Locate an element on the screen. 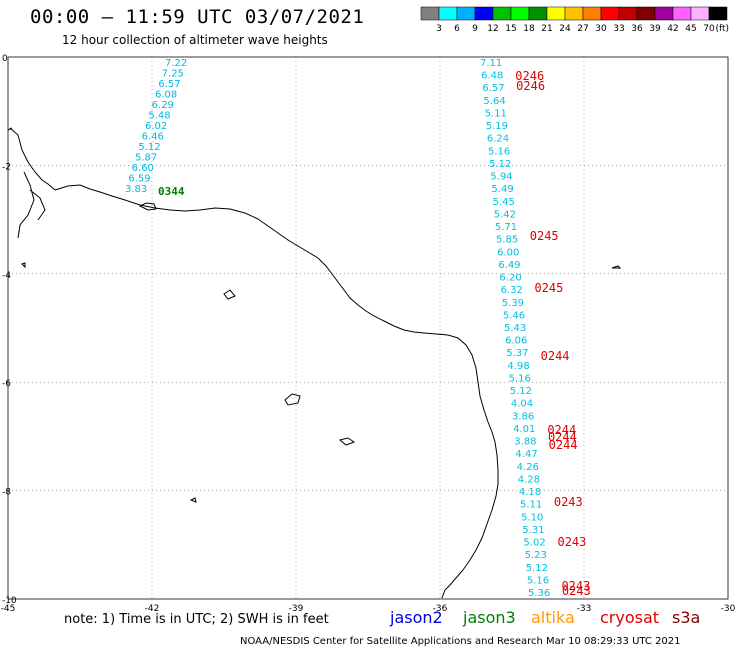 Image resolution: width=740 pixels, height=650 pixels. color-scale-label: 6 is located at coordinates (457, 29).